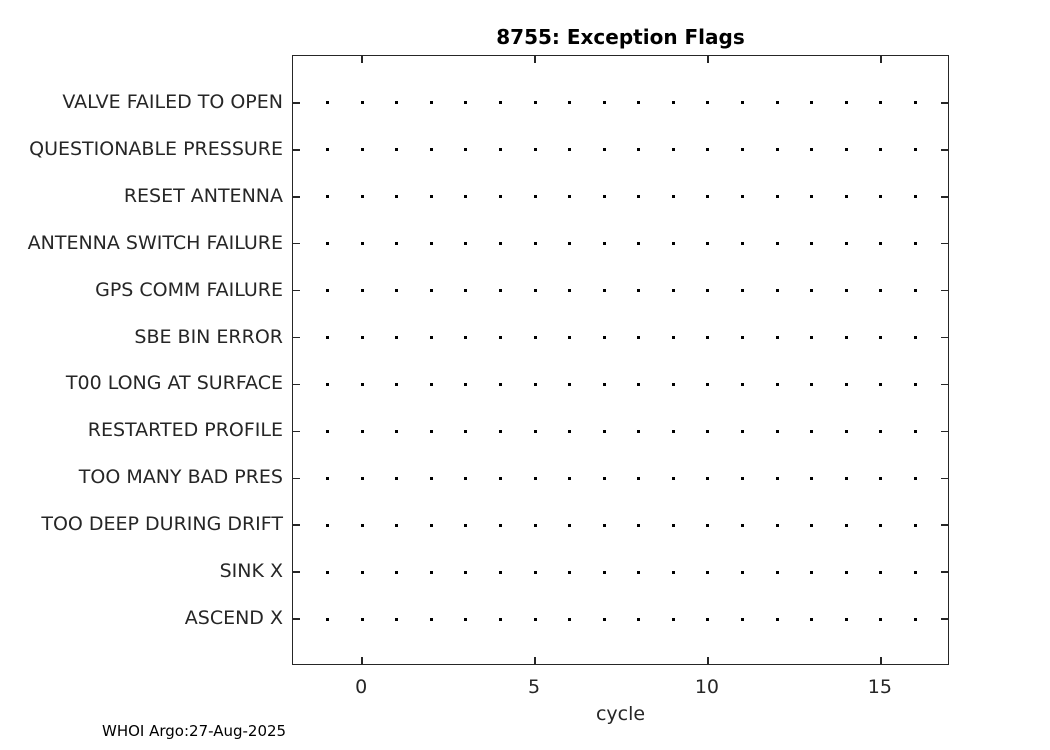 The image size is (1050, 750). I want to click on y-axis-label: ANTENNA SWITCH FAILURE, so click(155, 242).